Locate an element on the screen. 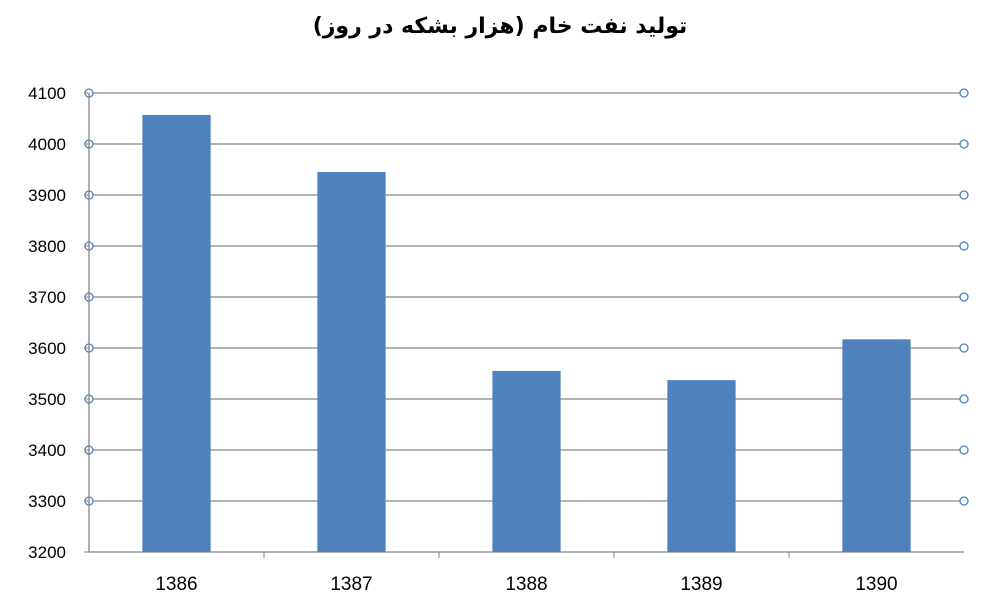  x-tick-label: 1389 is located at coordinates (701, 584).